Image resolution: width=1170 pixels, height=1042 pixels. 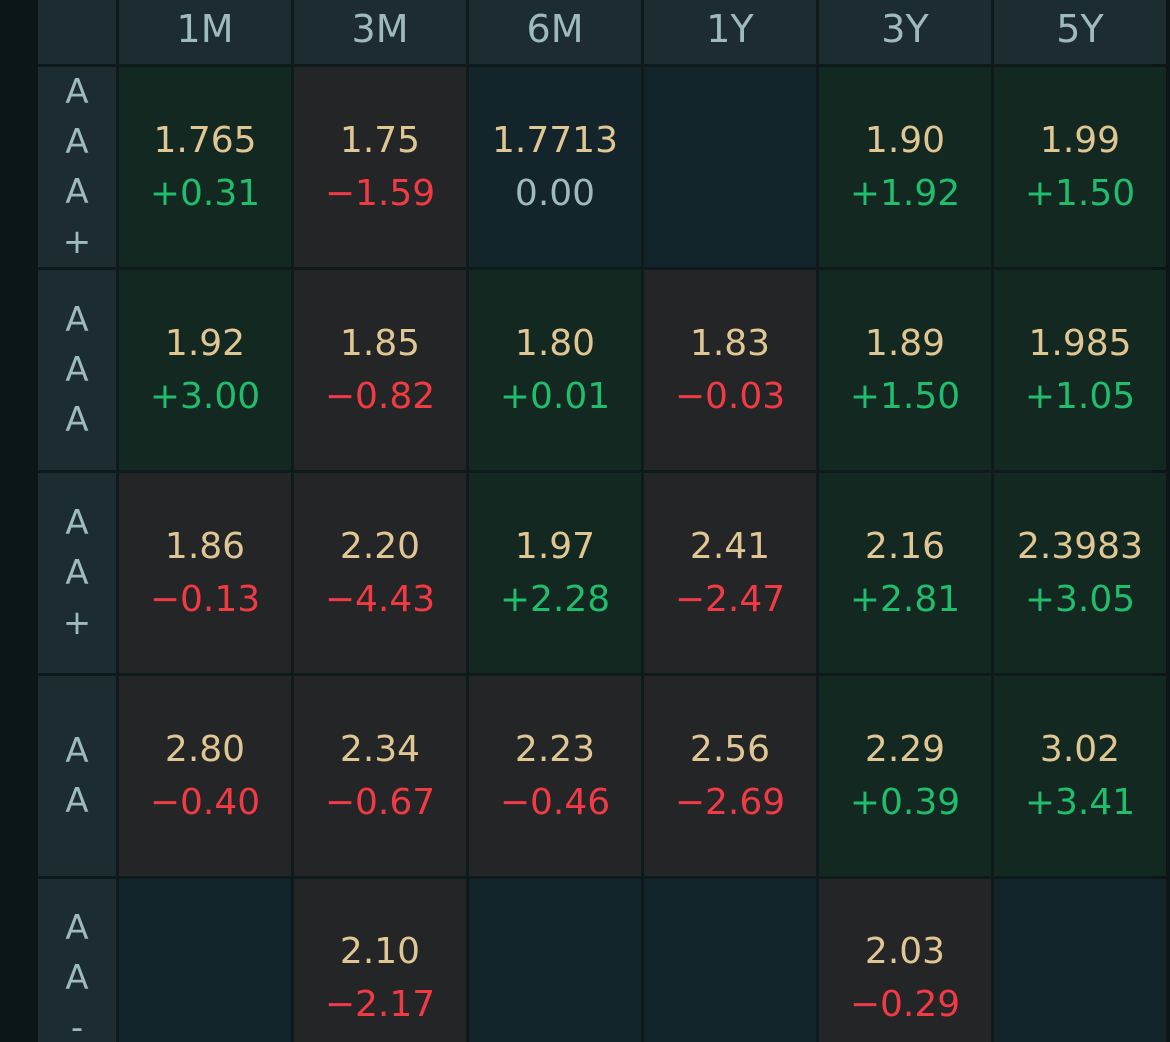 What do you see at coordinates (380, 1004) in the screenshot?
I see `quote-change: −2.17` at bounding box center [380, 1004].